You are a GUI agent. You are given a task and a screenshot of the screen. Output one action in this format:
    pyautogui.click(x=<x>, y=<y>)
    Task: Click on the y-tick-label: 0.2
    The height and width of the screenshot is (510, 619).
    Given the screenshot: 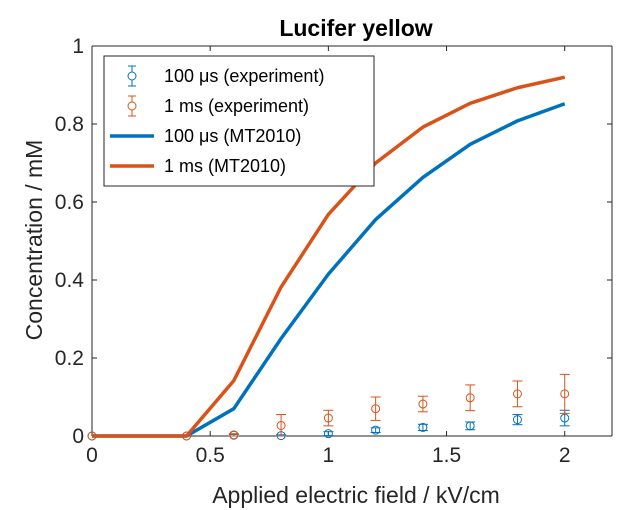 What is the action you would take?
    pyautogui.click(x=69, y=358)
    